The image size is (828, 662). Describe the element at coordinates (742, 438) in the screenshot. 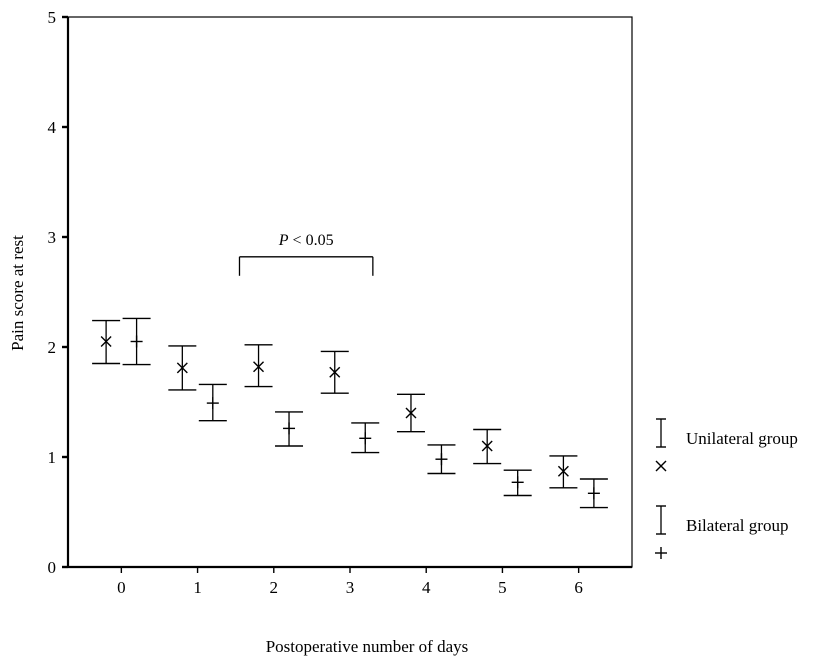

I see `legend-label: Unilateral group` at that location.